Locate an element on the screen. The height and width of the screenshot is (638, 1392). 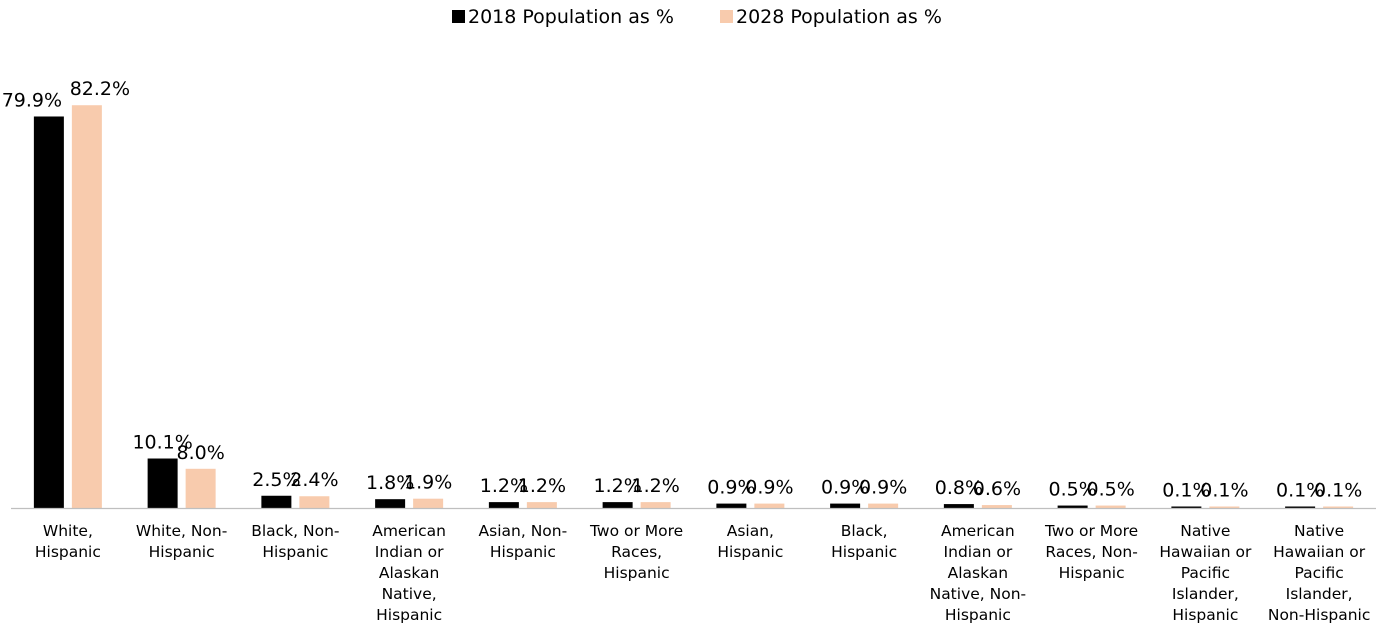
category-label-5: Asian, Non- Hispanic is located at coordinates (523, 541).